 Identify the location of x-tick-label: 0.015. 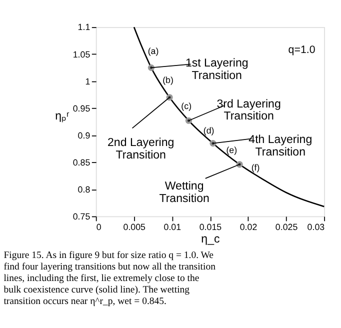
(210, 227).